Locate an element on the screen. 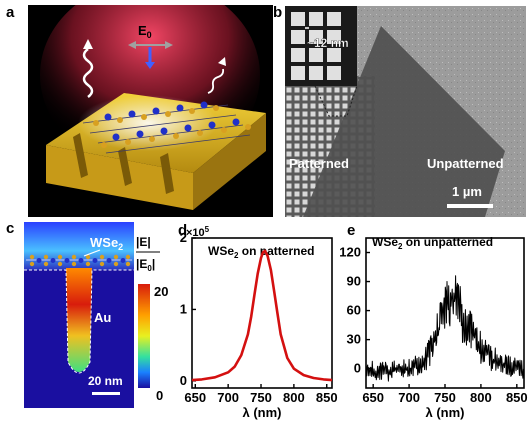 This screenshot has width=531, height=439. chart-d-frame is located at coordinates (262, 313).